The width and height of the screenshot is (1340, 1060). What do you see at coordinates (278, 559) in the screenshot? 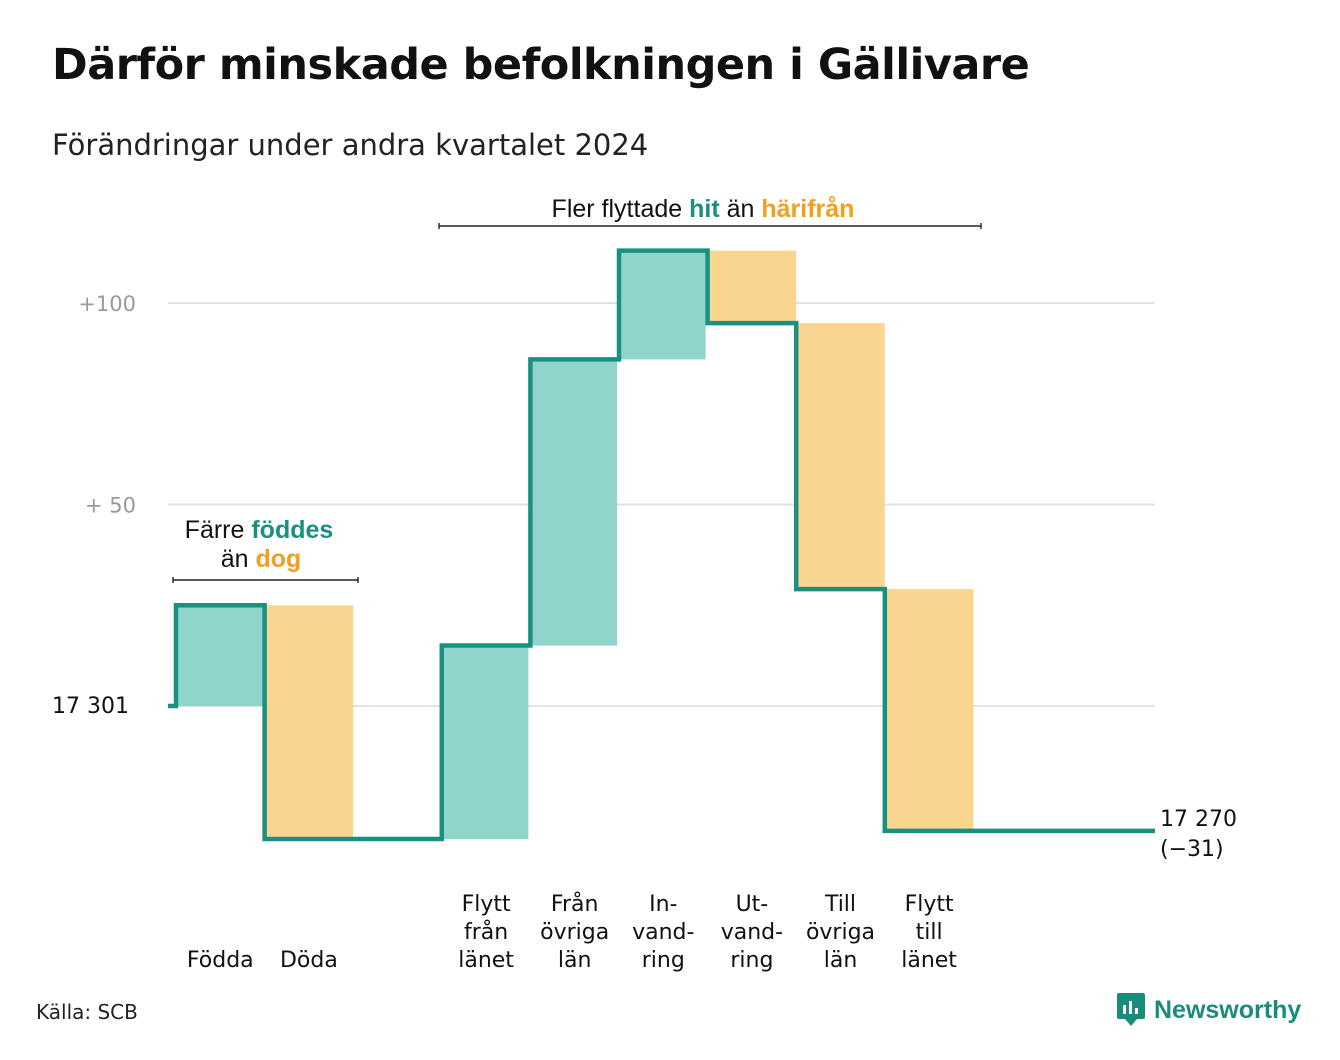
I see `annotation-natural-dog: dog` at bounding box center [278, 559].